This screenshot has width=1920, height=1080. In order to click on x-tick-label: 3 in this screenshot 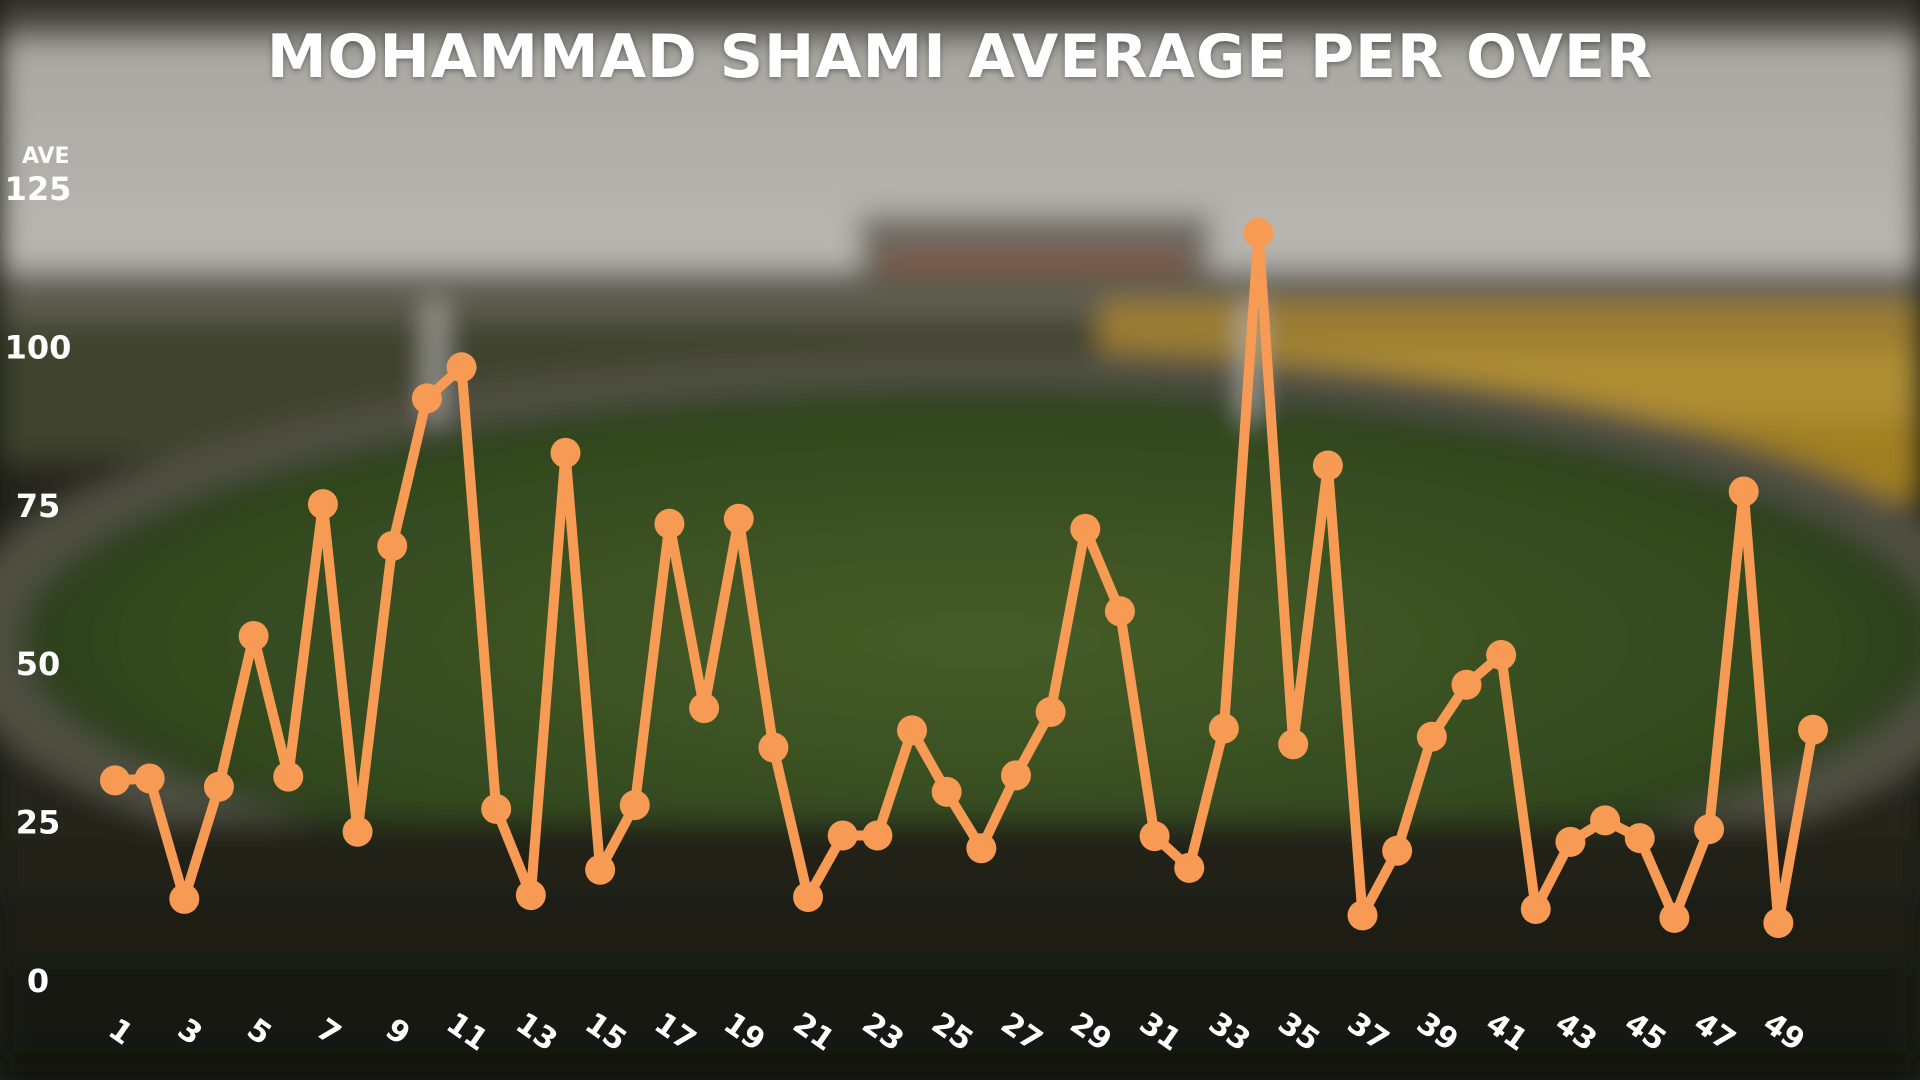, I will do `click(189, 1032)`.